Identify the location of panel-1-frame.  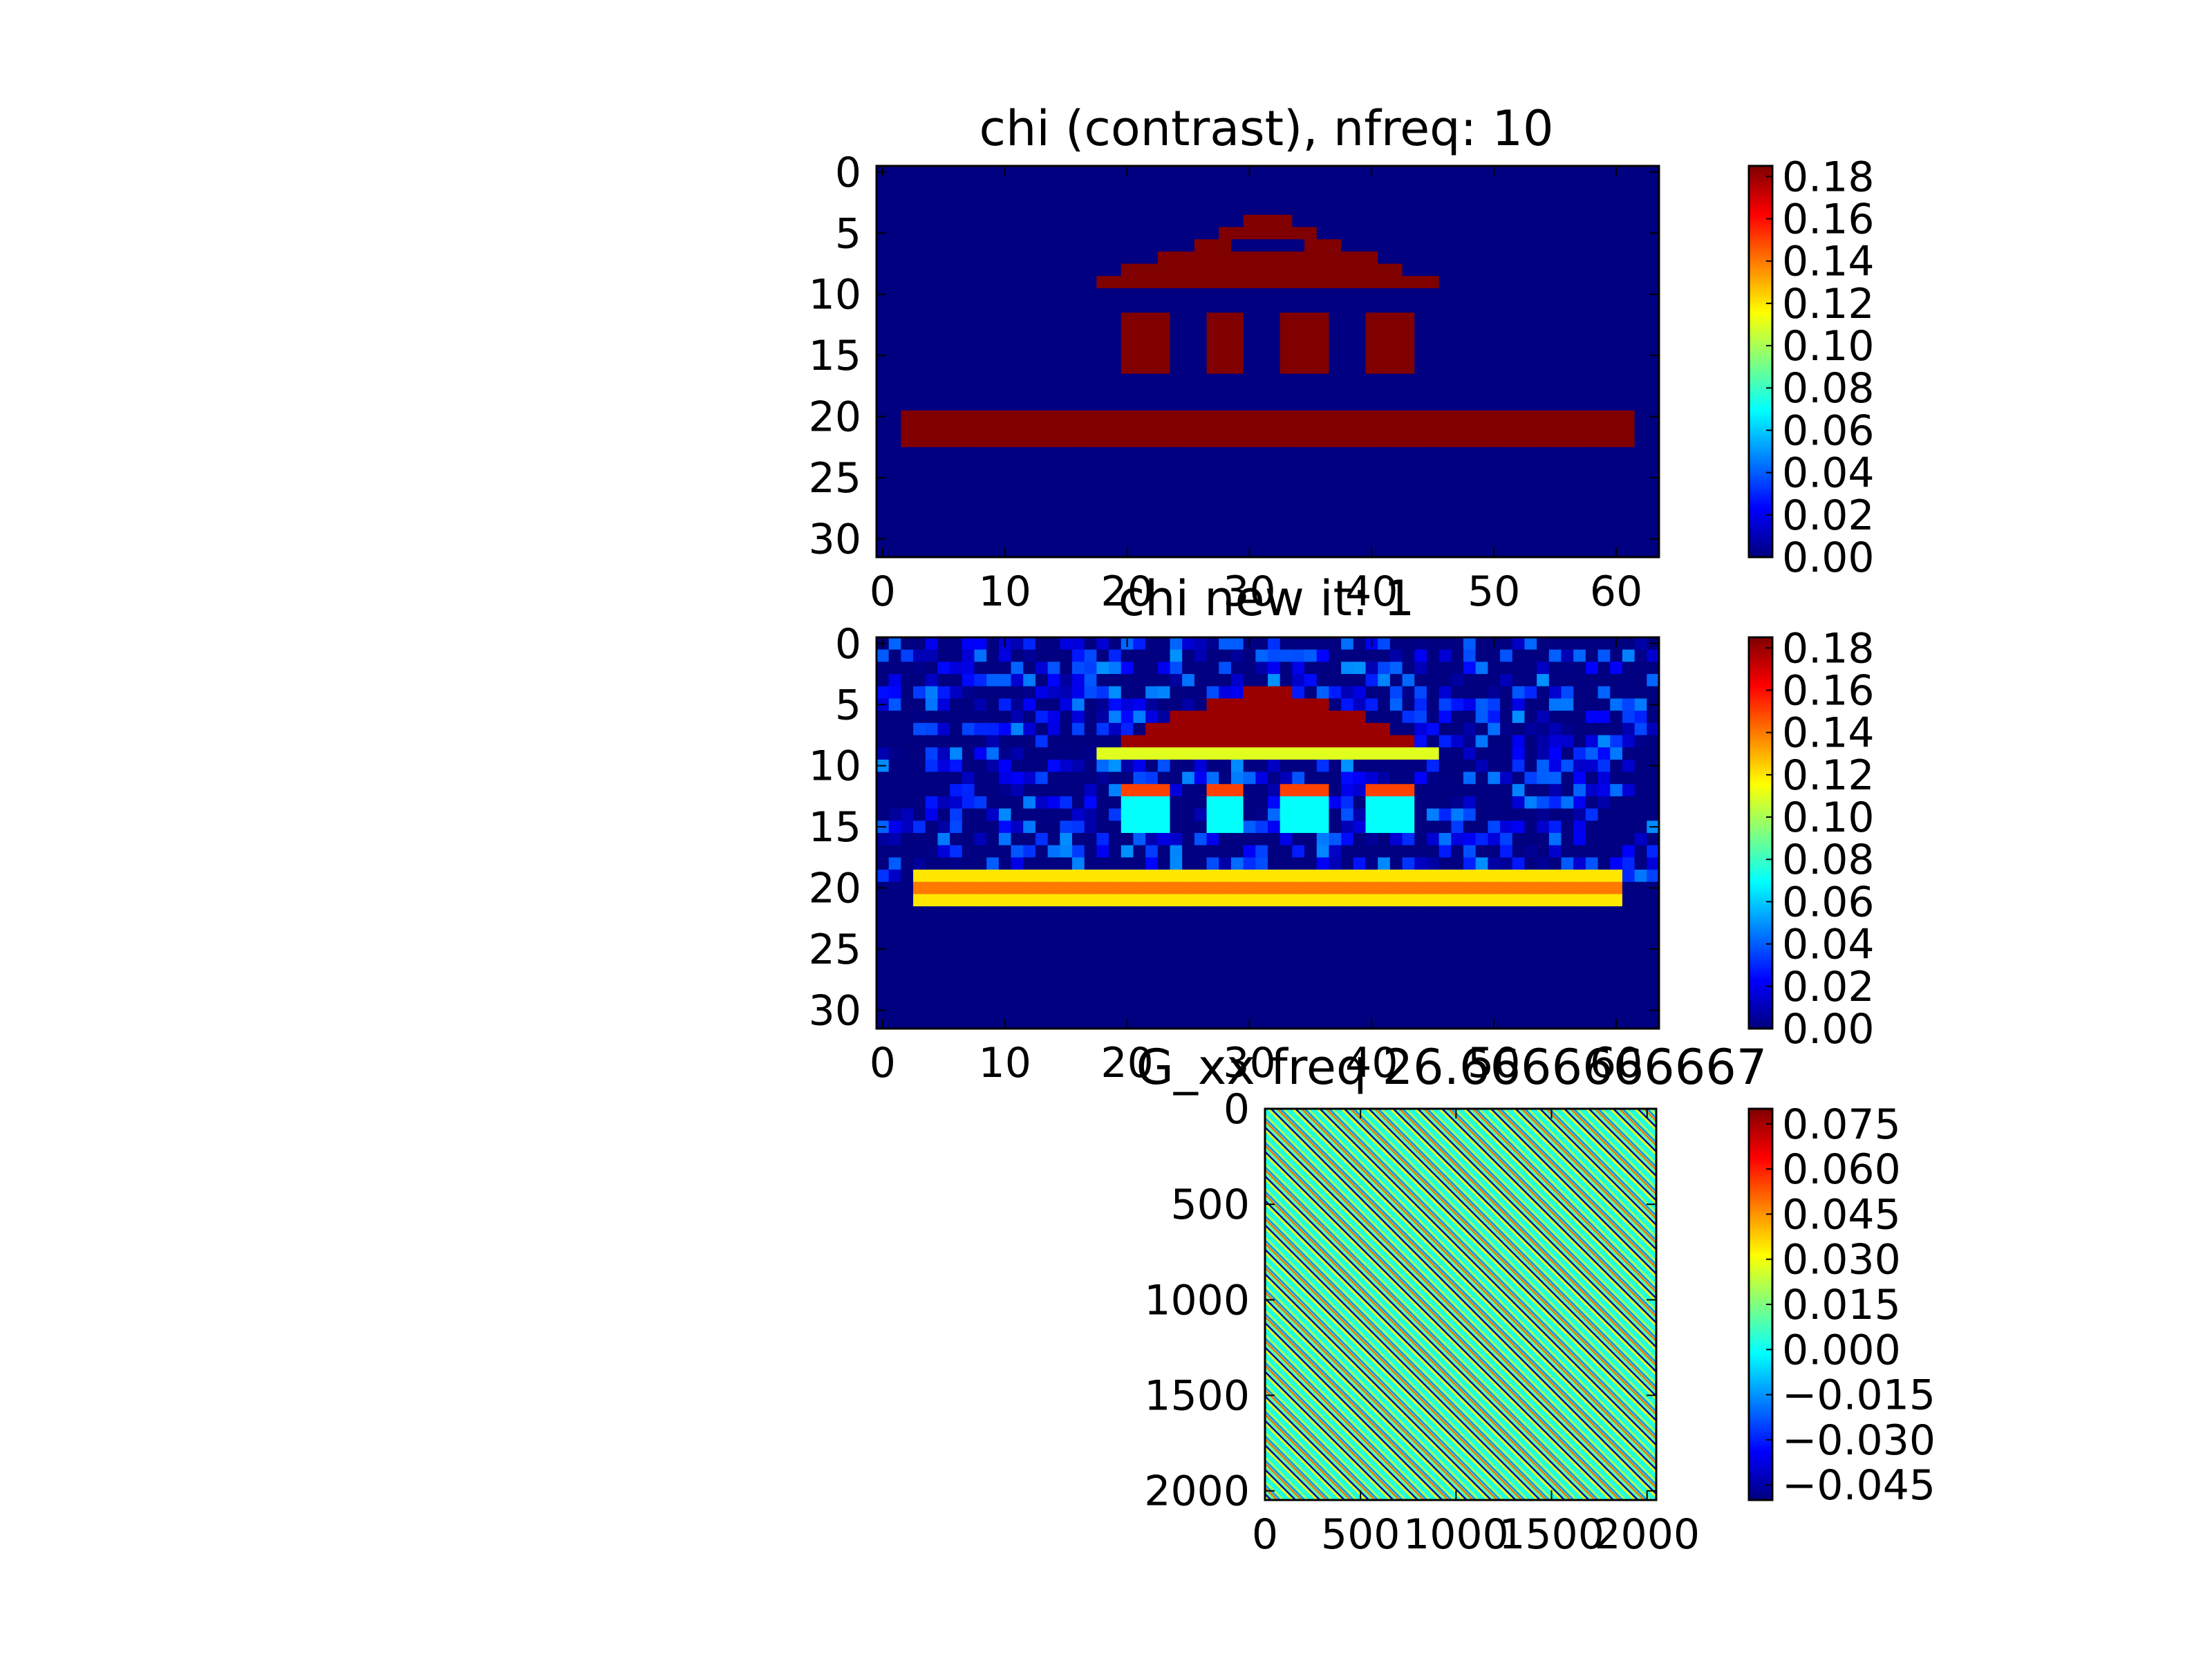
(1267, 362).